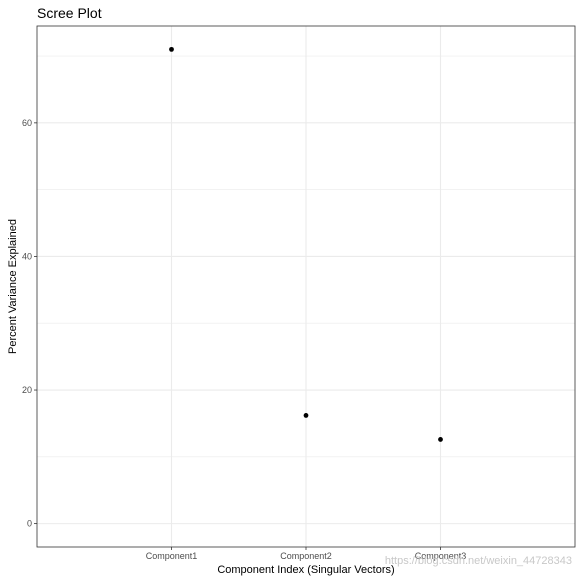 The height and width of the screenshot is (580, 579). What do you see at coordinates (172, 556) in the screenshot?
I see `x-tick-label: Component1` at bounding box center [172, 556].